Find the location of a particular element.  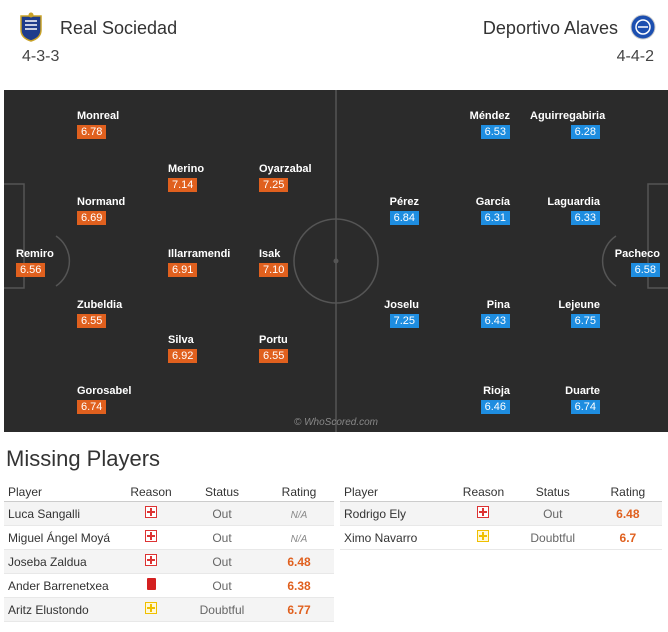

missing-player-name: Ximo Navarro is located at coordinates (381, 537).